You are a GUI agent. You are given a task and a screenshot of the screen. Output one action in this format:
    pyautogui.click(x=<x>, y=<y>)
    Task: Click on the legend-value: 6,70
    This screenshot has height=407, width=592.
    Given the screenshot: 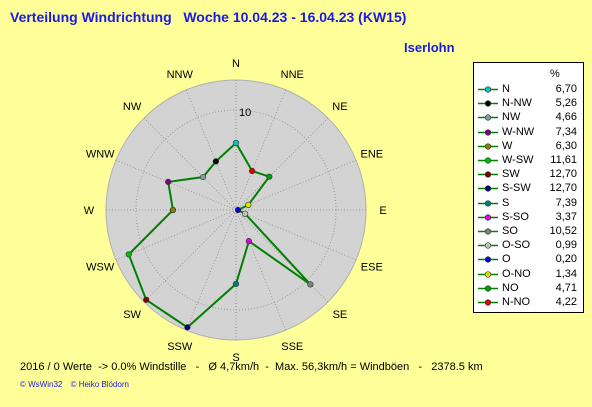 What is the action you would take?
    pyautogui.click(x=566, y=89)
    